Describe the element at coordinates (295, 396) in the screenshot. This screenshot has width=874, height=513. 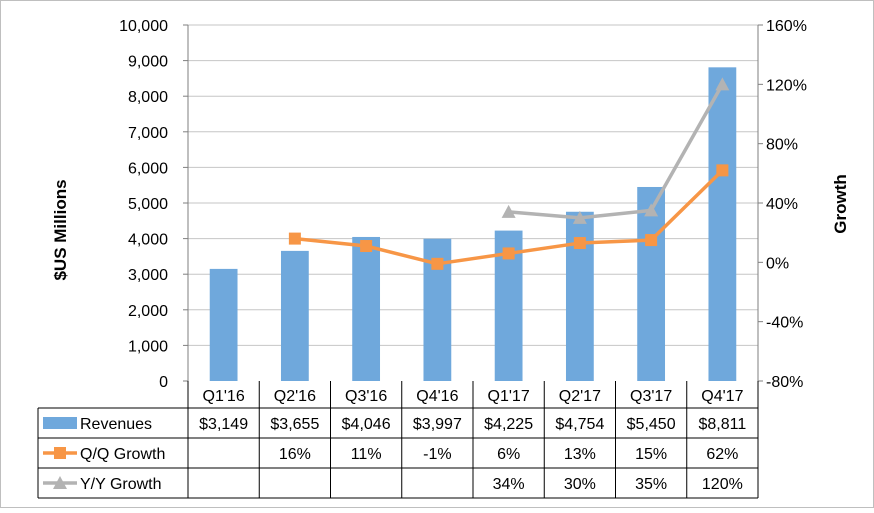
I see `category-label: Q2'16` at that location.